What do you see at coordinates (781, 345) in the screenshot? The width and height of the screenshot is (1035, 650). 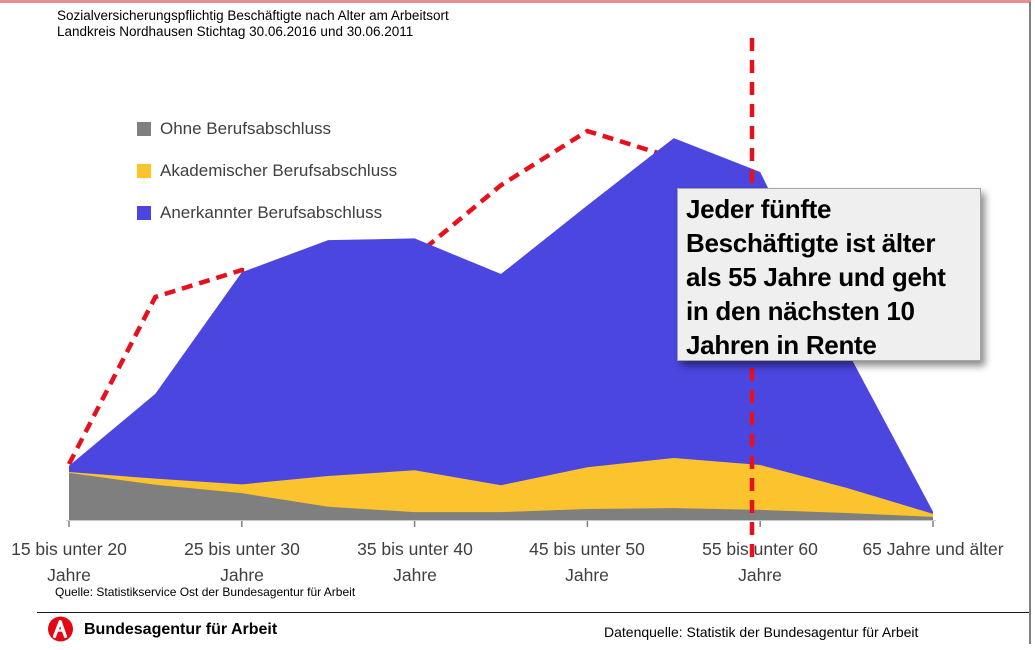 I see `callout-line: Jahren in Rente` at bounding box center [781, 345].